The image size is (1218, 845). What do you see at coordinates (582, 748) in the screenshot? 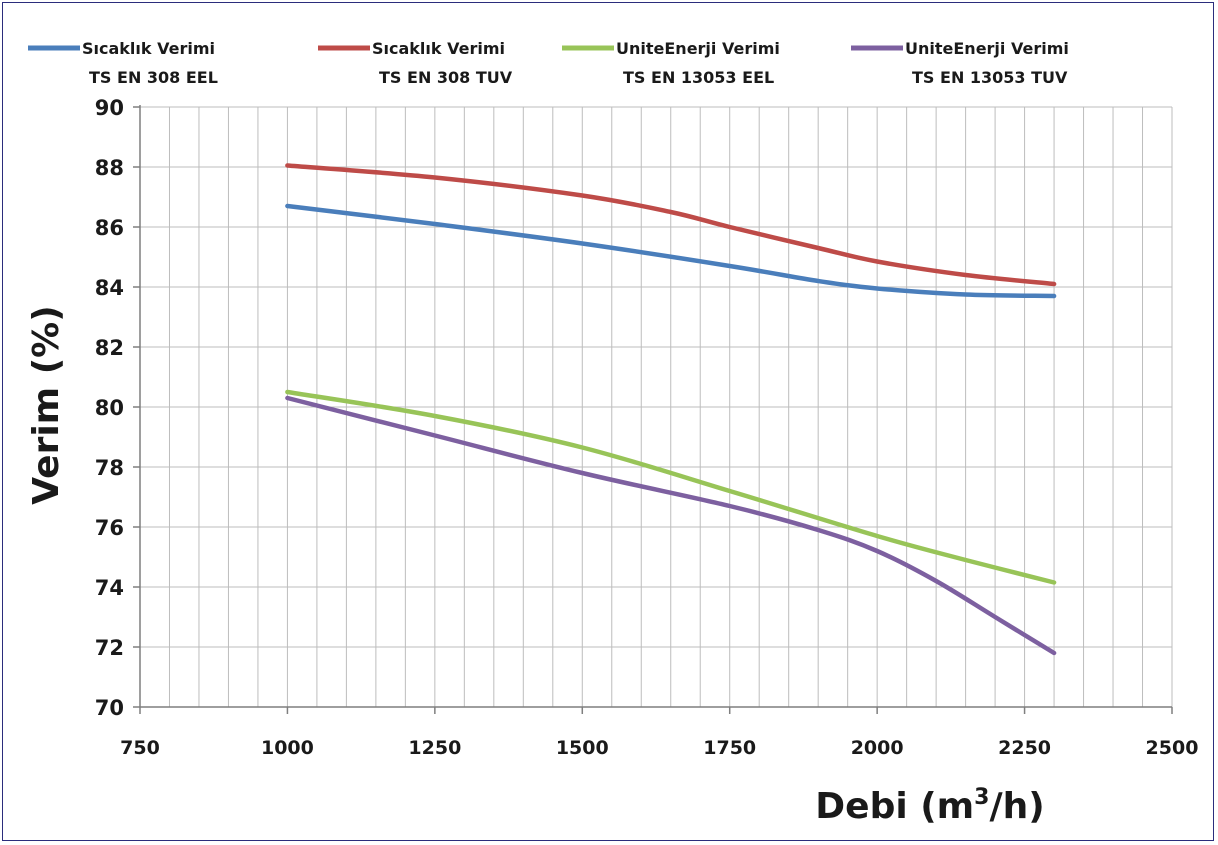
I see `x-tick-label: 1500` at bounding box center [582, 748].